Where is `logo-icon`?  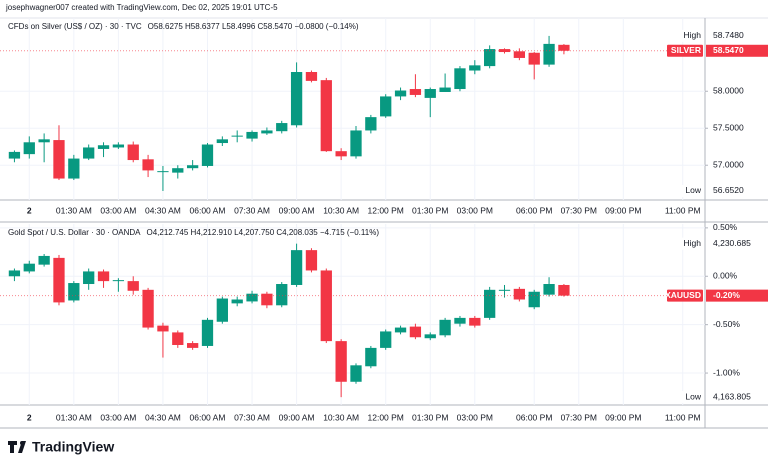 logo-icon is located at coordinates (22, 443).